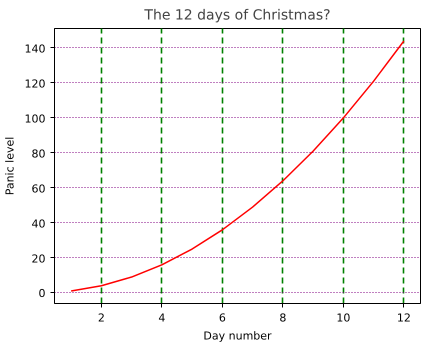  I want to click on x-tick-label: 8, so click(282, 318).